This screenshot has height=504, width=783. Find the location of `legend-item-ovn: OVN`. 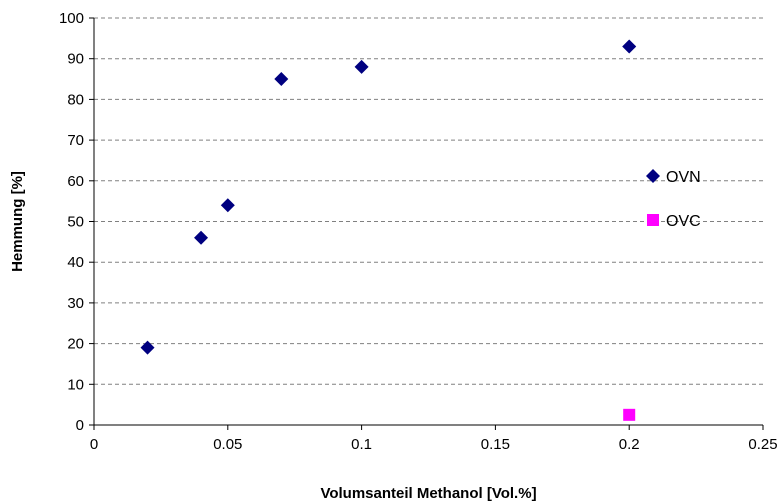

legend-item-ovn: OVN is located at coordinates (673, 177).